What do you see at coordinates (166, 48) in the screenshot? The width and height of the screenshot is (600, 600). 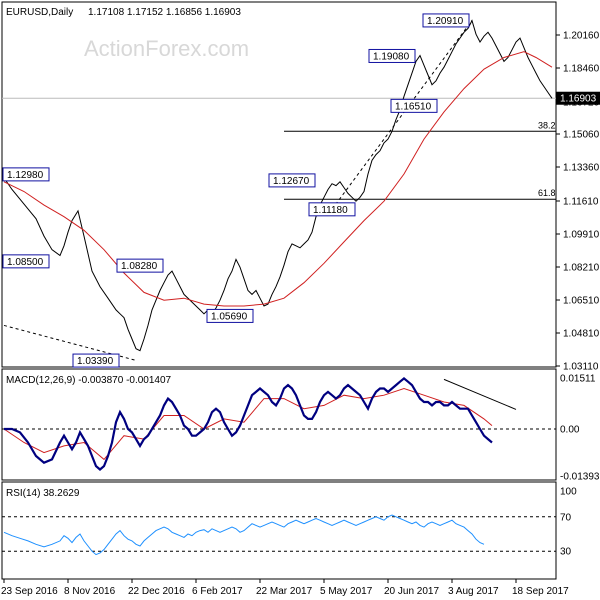 I see `watermark: ActionForex.com` at bounding box center [166, 48].